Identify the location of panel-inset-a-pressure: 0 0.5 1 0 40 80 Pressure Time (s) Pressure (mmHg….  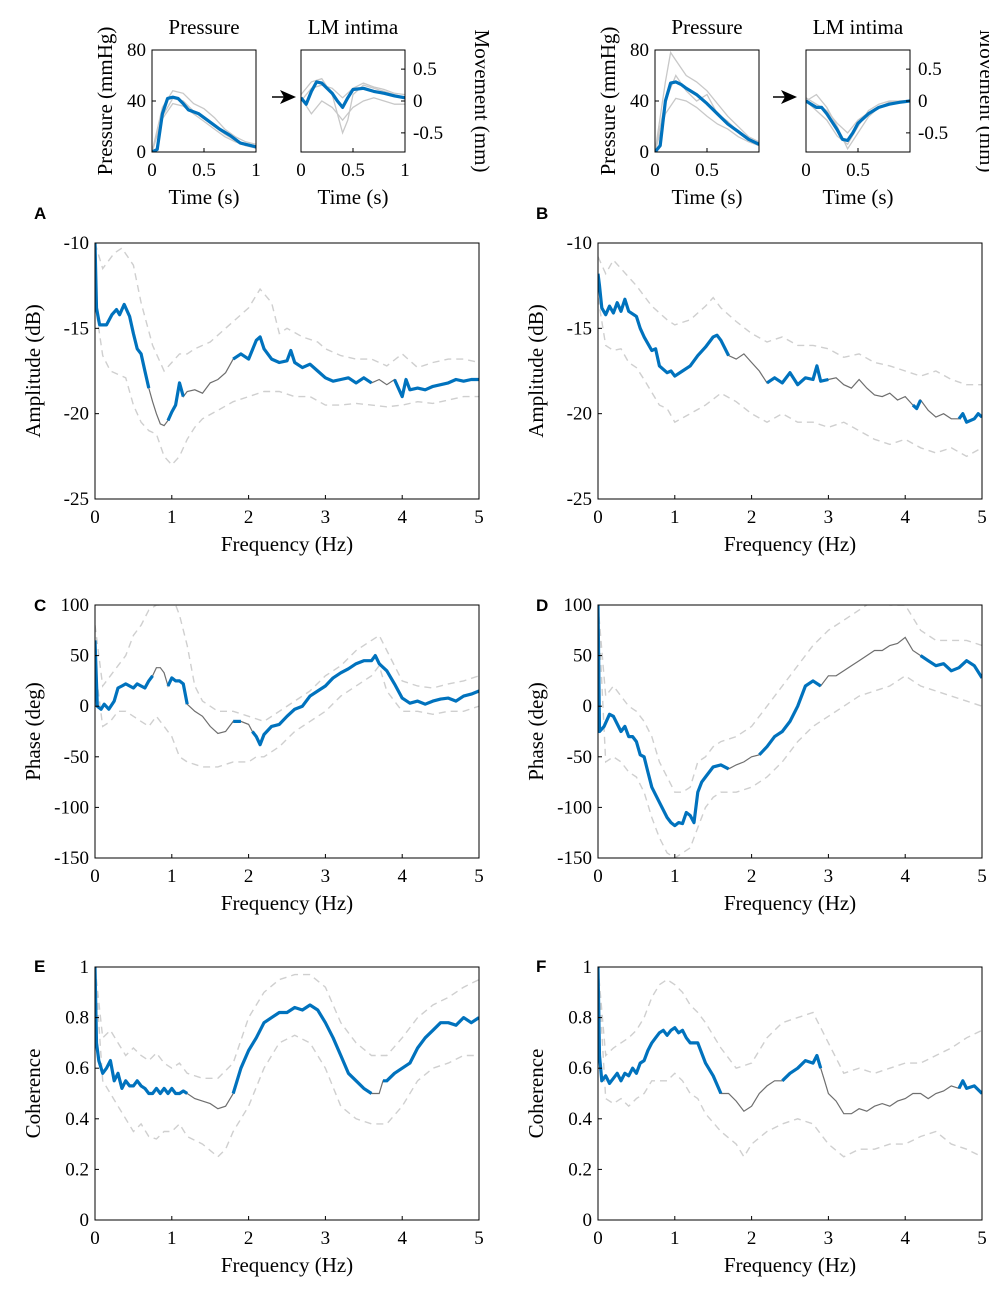
(177, 112).